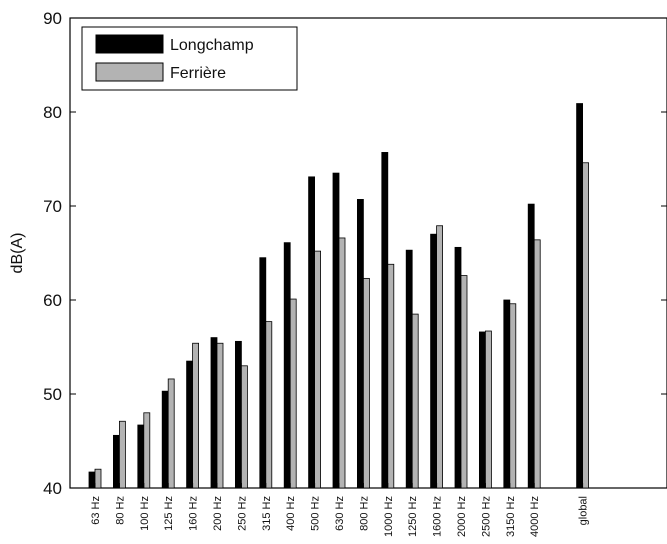  What do you see at coordinates (438, 516) in the screenshot?
I see `x-tick-label: 1600 Hz` at bounding box center [438, 516].